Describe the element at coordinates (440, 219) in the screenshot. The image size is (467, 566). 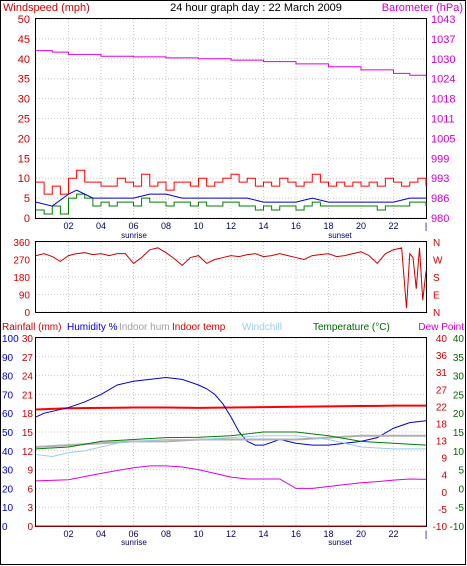
I see `barometer-tick: 980` at that location.